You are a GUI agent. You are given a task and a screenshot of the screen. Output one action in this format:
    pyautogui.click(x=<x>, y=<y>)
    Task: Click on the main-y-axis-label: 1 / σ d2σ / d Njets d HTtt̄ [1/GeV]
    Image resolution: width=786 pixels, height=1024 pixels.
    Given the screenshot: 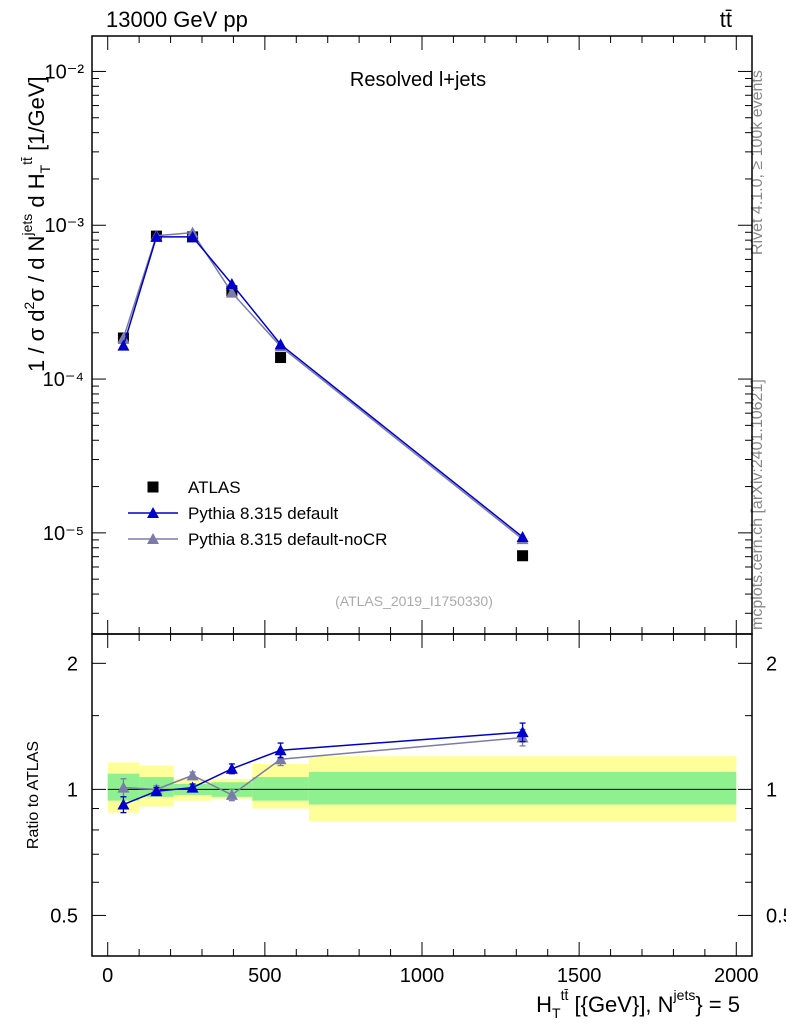 What is the action you would take?
    pyautogui.click(x=36, y=224)
    